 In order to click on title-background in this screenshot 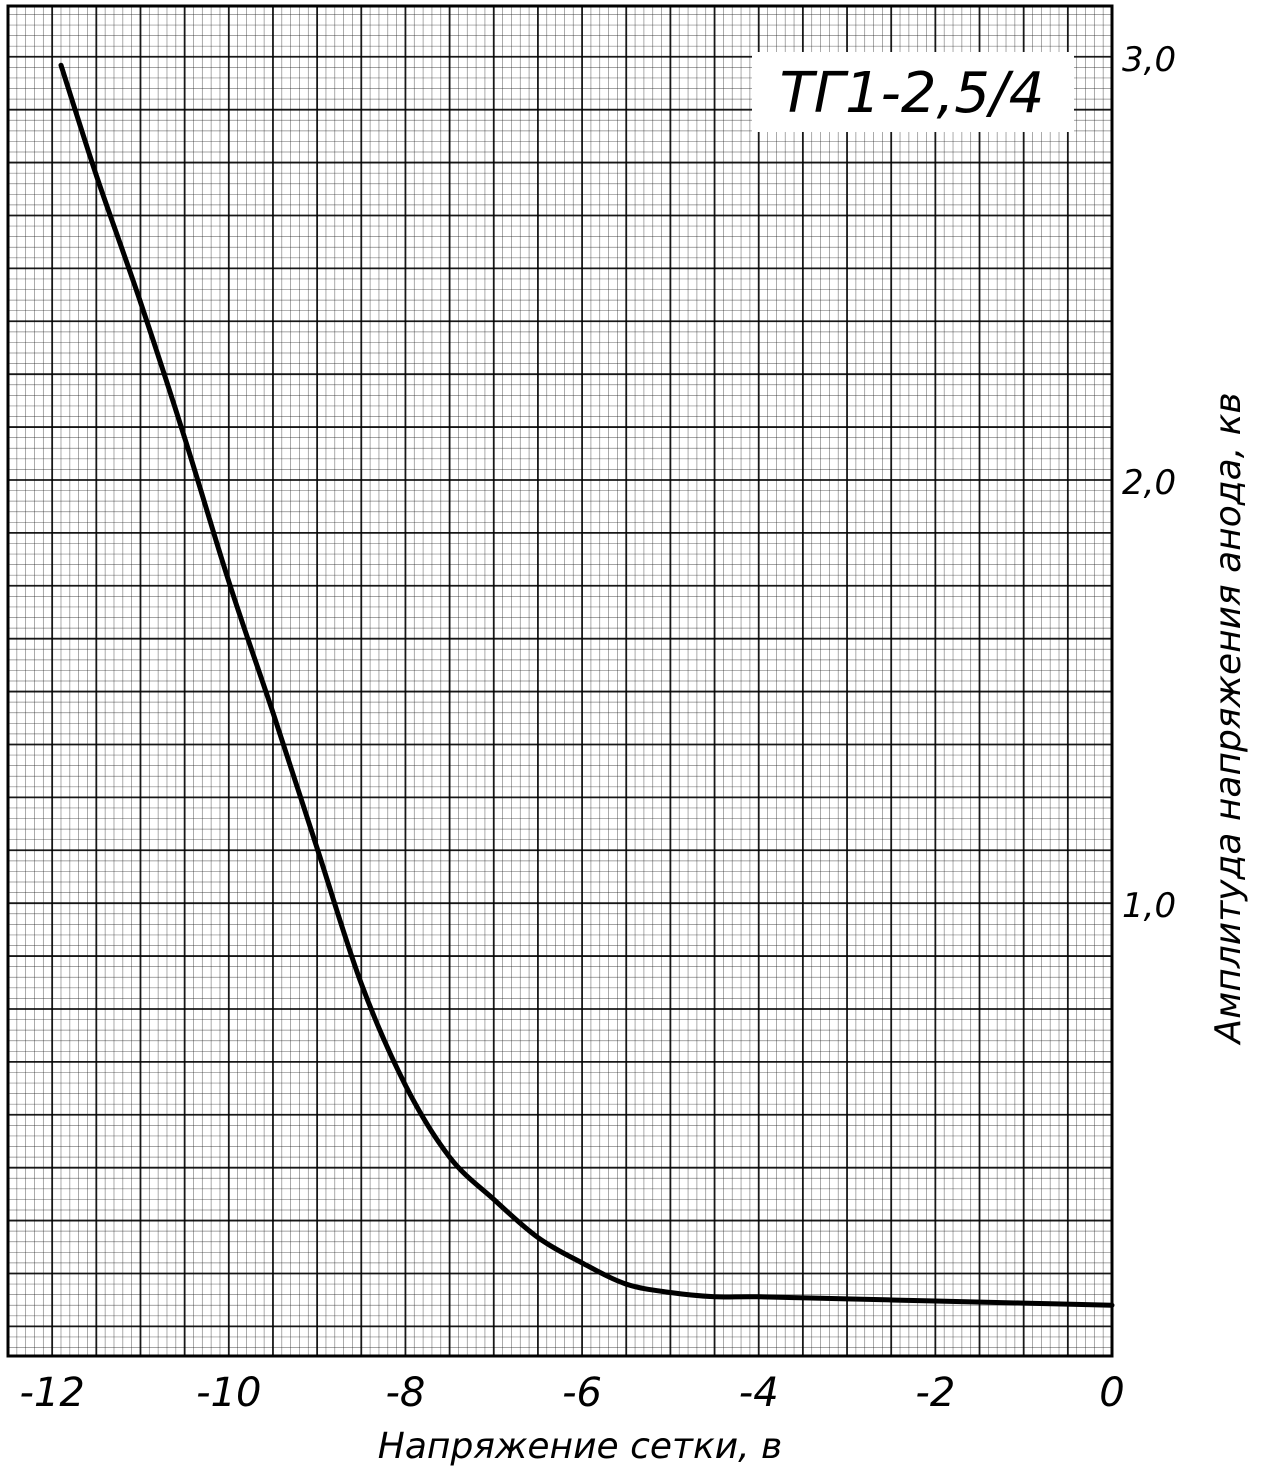, I will do `click(913, 92)`.